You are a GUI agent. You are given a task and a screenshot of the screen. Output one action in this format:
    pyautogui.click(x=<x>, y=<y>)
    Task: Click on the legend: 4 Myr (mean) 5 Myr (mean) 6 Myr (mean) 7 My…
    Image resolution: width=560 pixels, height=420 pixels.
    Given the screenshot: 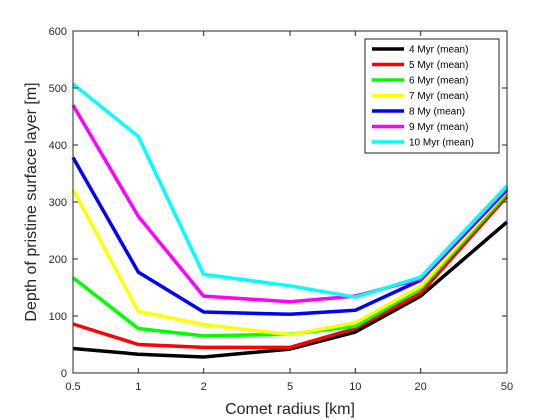 What is the action you would take?
    pyautogui.click(x=432, y=96)
    